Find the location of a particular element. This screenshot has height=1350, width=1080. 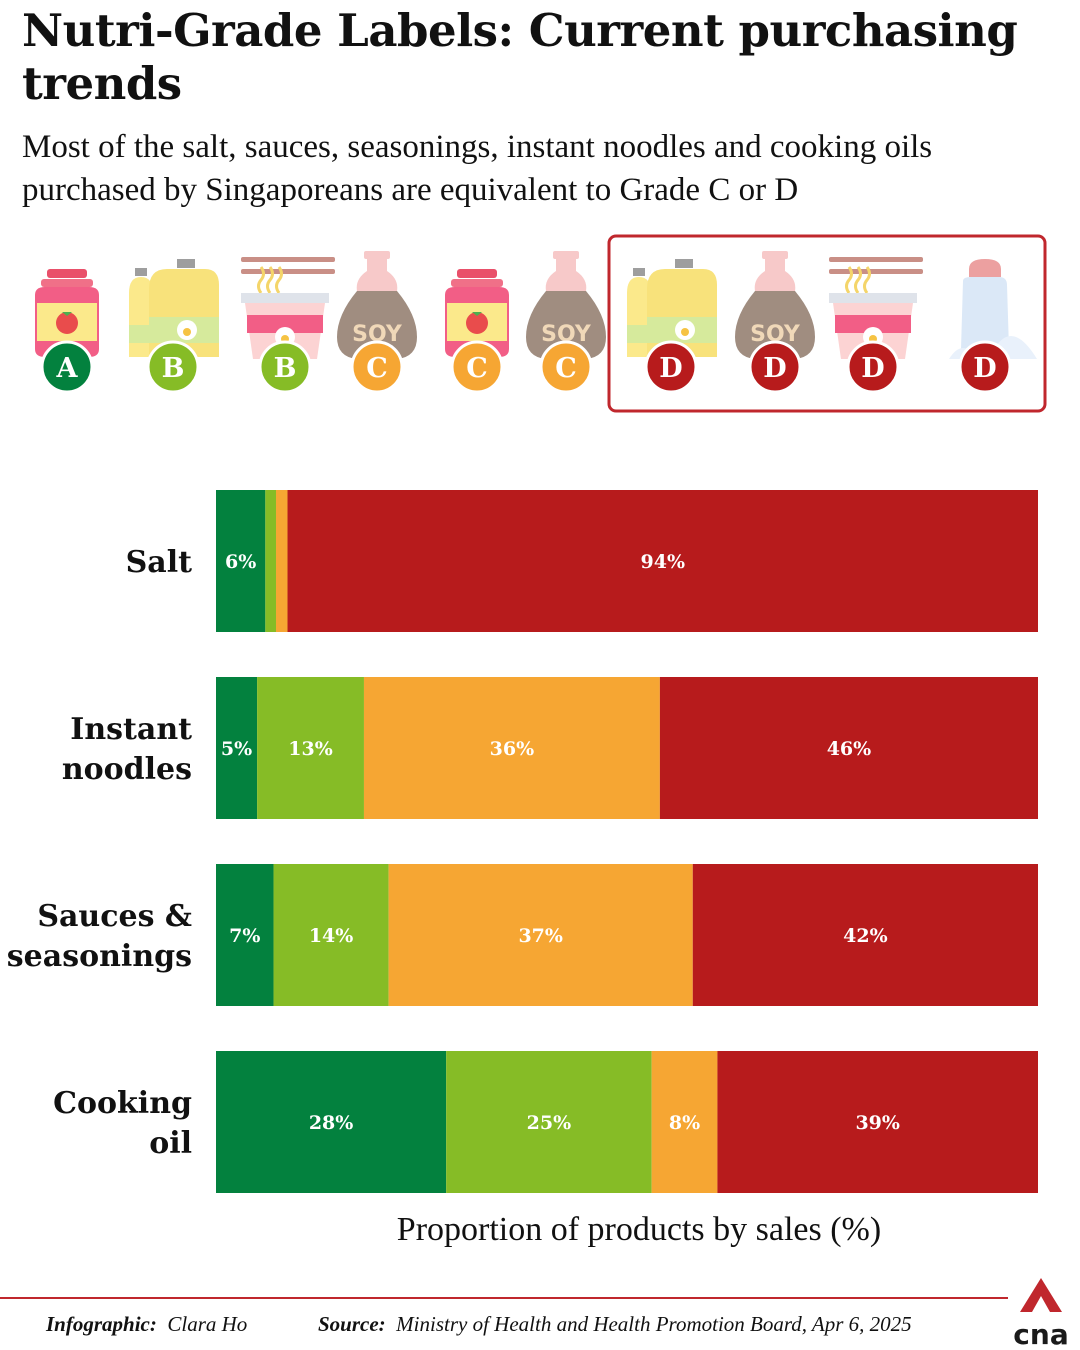

data-label: 37% is located at coordinates (540, 936).